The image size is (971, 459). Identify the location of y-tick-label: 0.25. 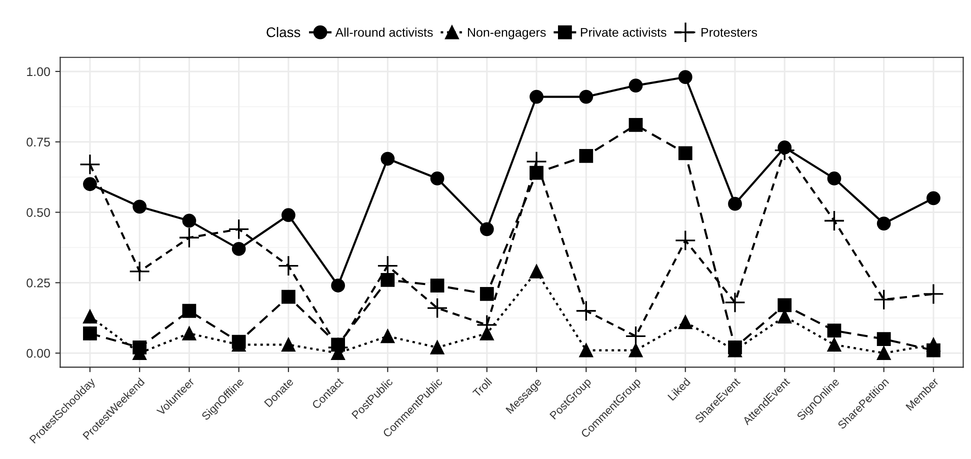
(38, 283).